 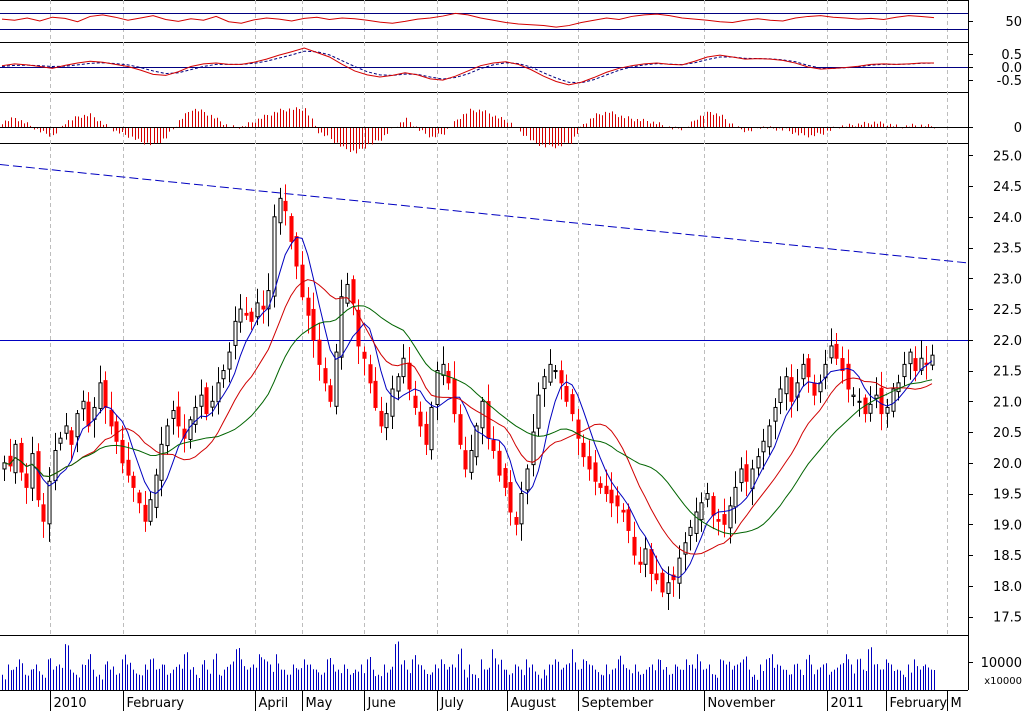 What do you see at coordinates (1013, 22) in the screenshot?
I see `rsi-tick-label: 50` at bounding box center [1013, 22].